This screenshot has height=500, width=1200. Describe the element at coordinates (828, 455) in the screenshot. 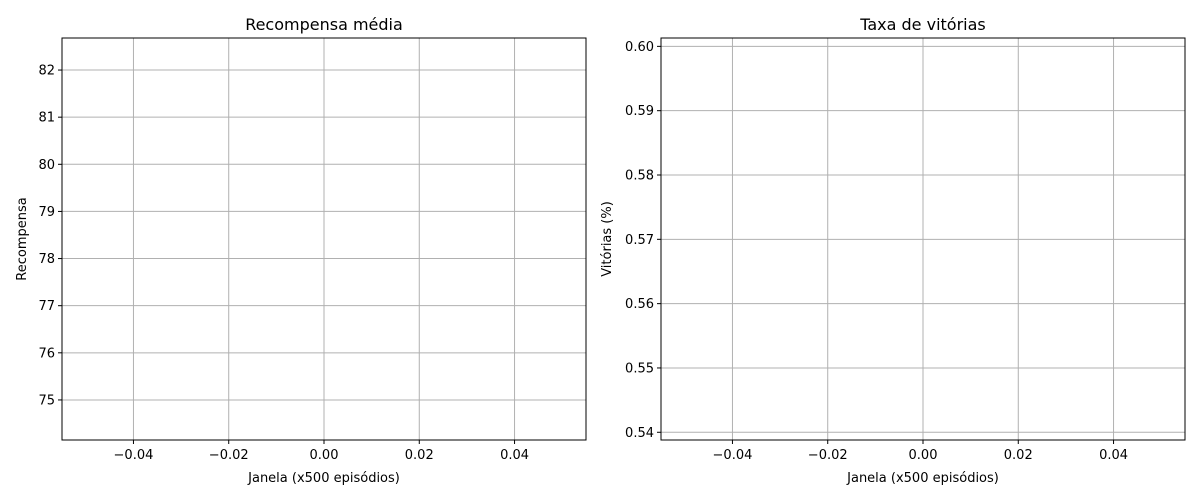

I see `win-rate-chart-x-tick-label: −0.02` at that location.